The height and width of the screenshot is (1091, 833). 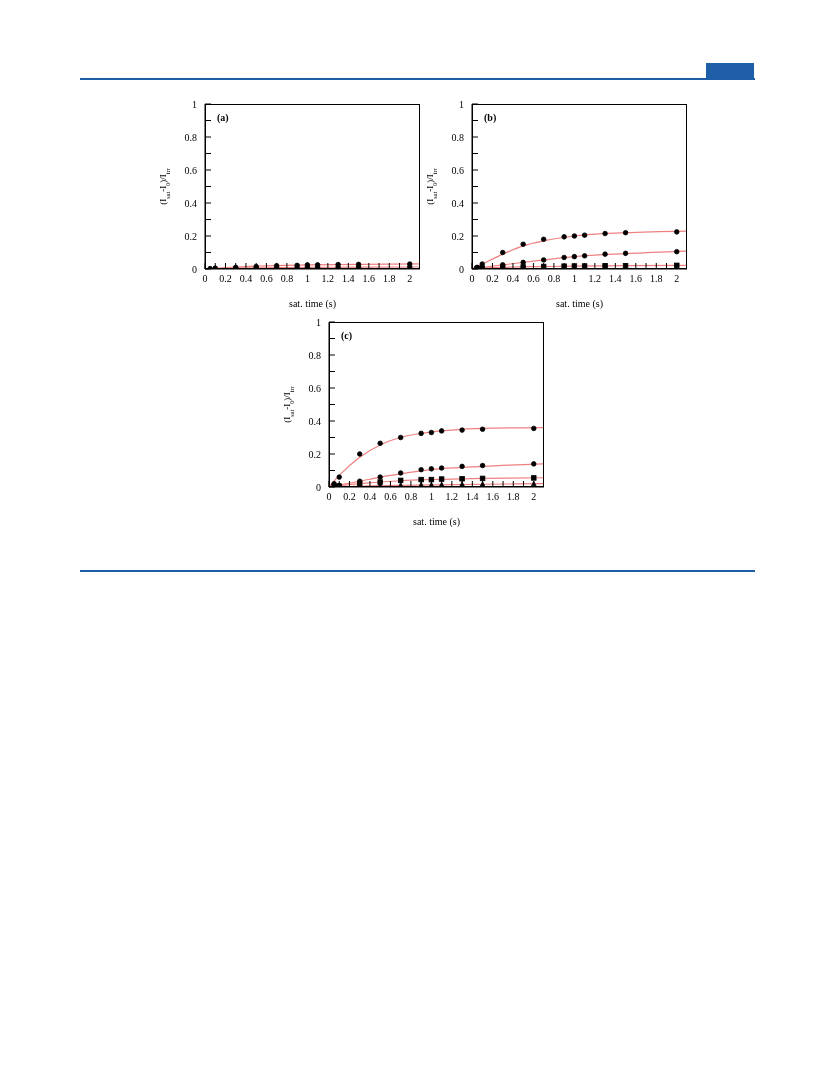 I want to click on text: (b), so click(x=490, y=117).